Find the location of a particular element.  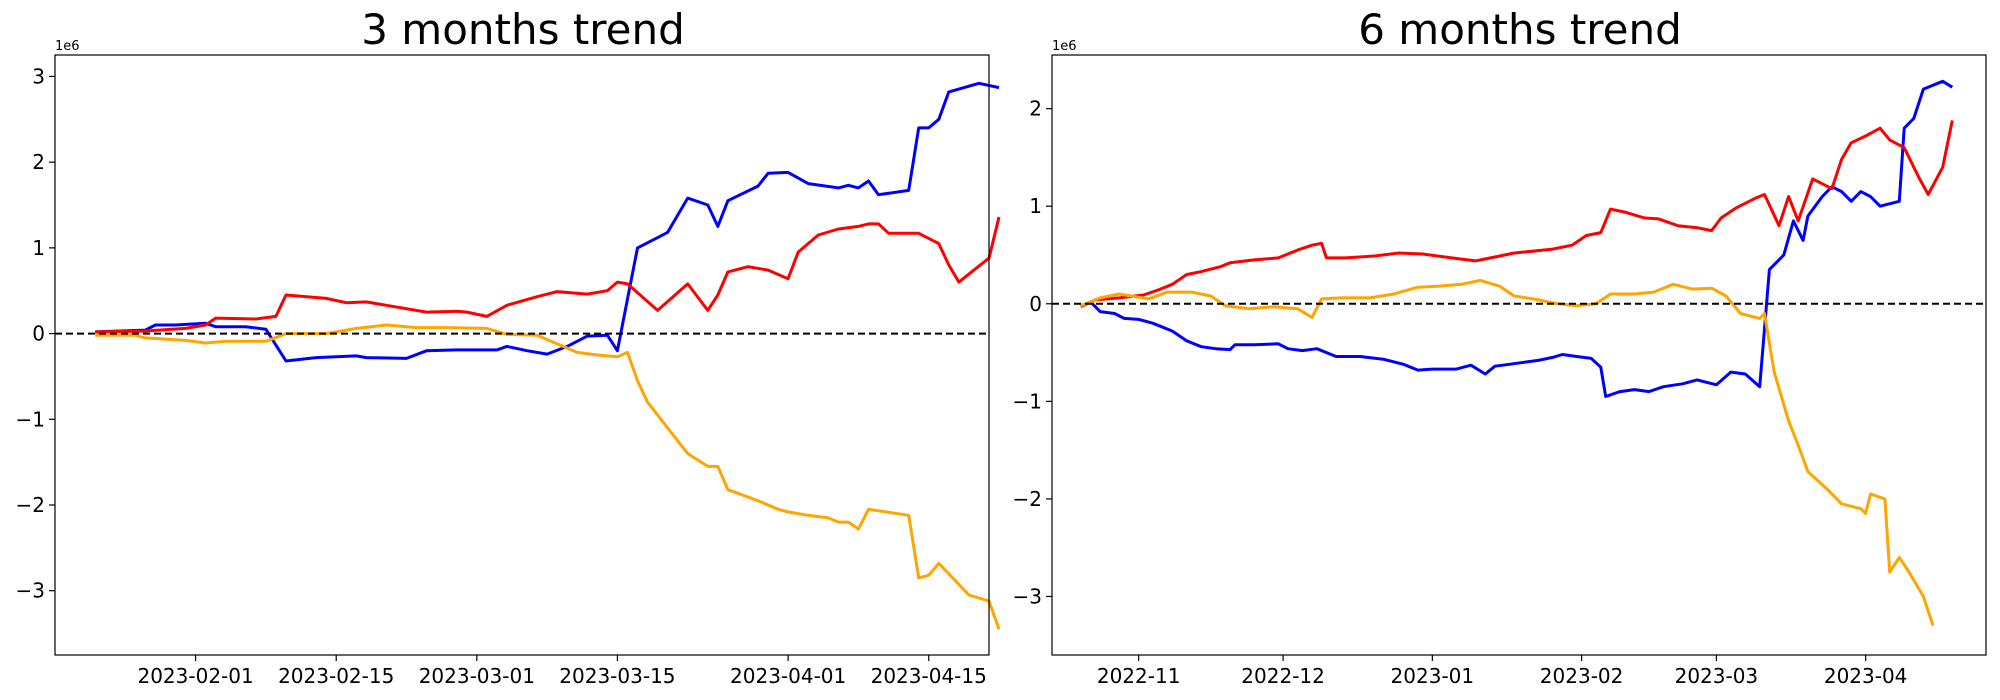

x-tick-label: 2023-02 is located at coordinates (1582, 676).